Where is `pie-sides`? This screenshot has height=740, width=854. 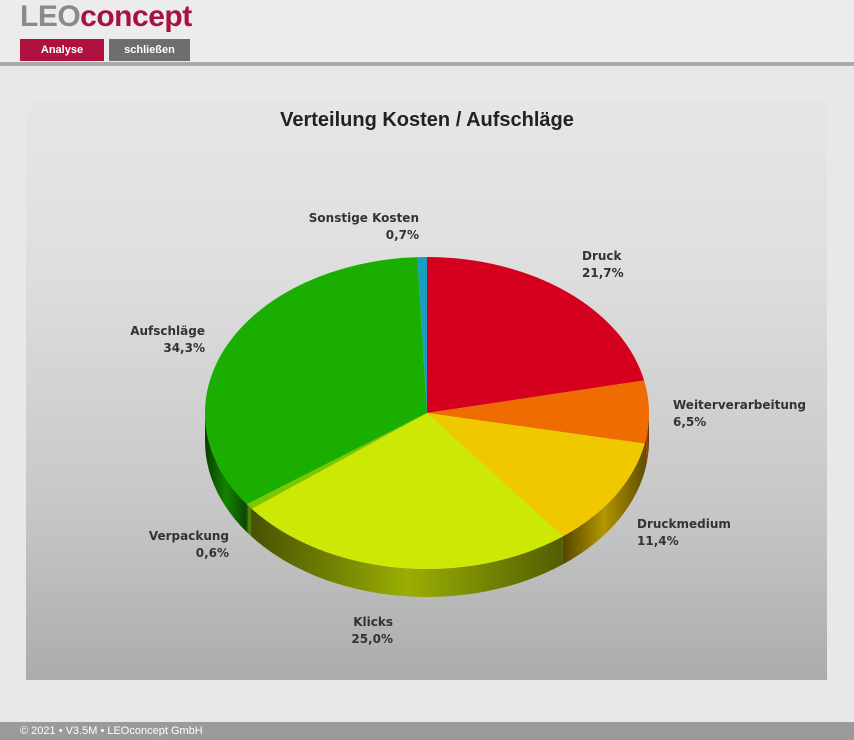 pie-sides is located at coordinates (427, 505).